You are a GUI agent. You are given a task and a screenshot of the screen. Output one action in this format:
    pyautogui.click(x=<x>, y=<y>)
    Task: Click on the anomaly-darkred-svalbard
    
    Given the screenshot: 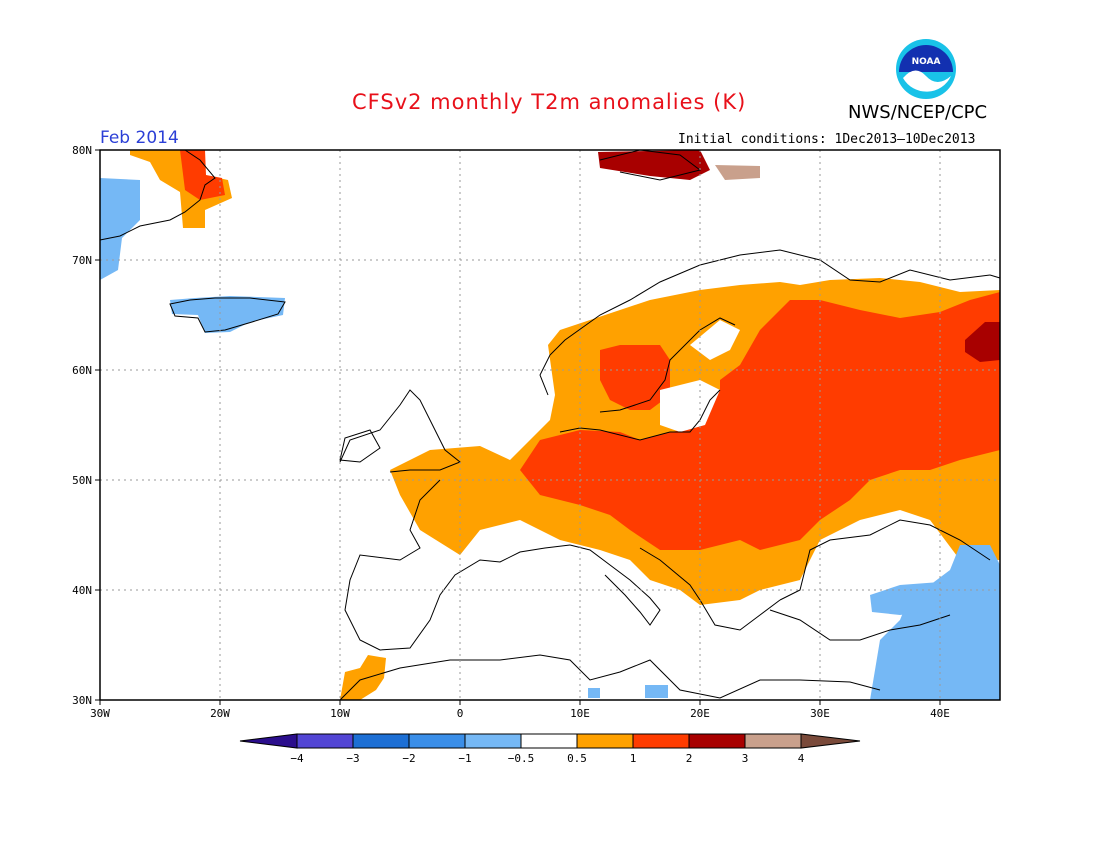 What is the action you would take?
    pyautogui.click(x=654, y=165)
    